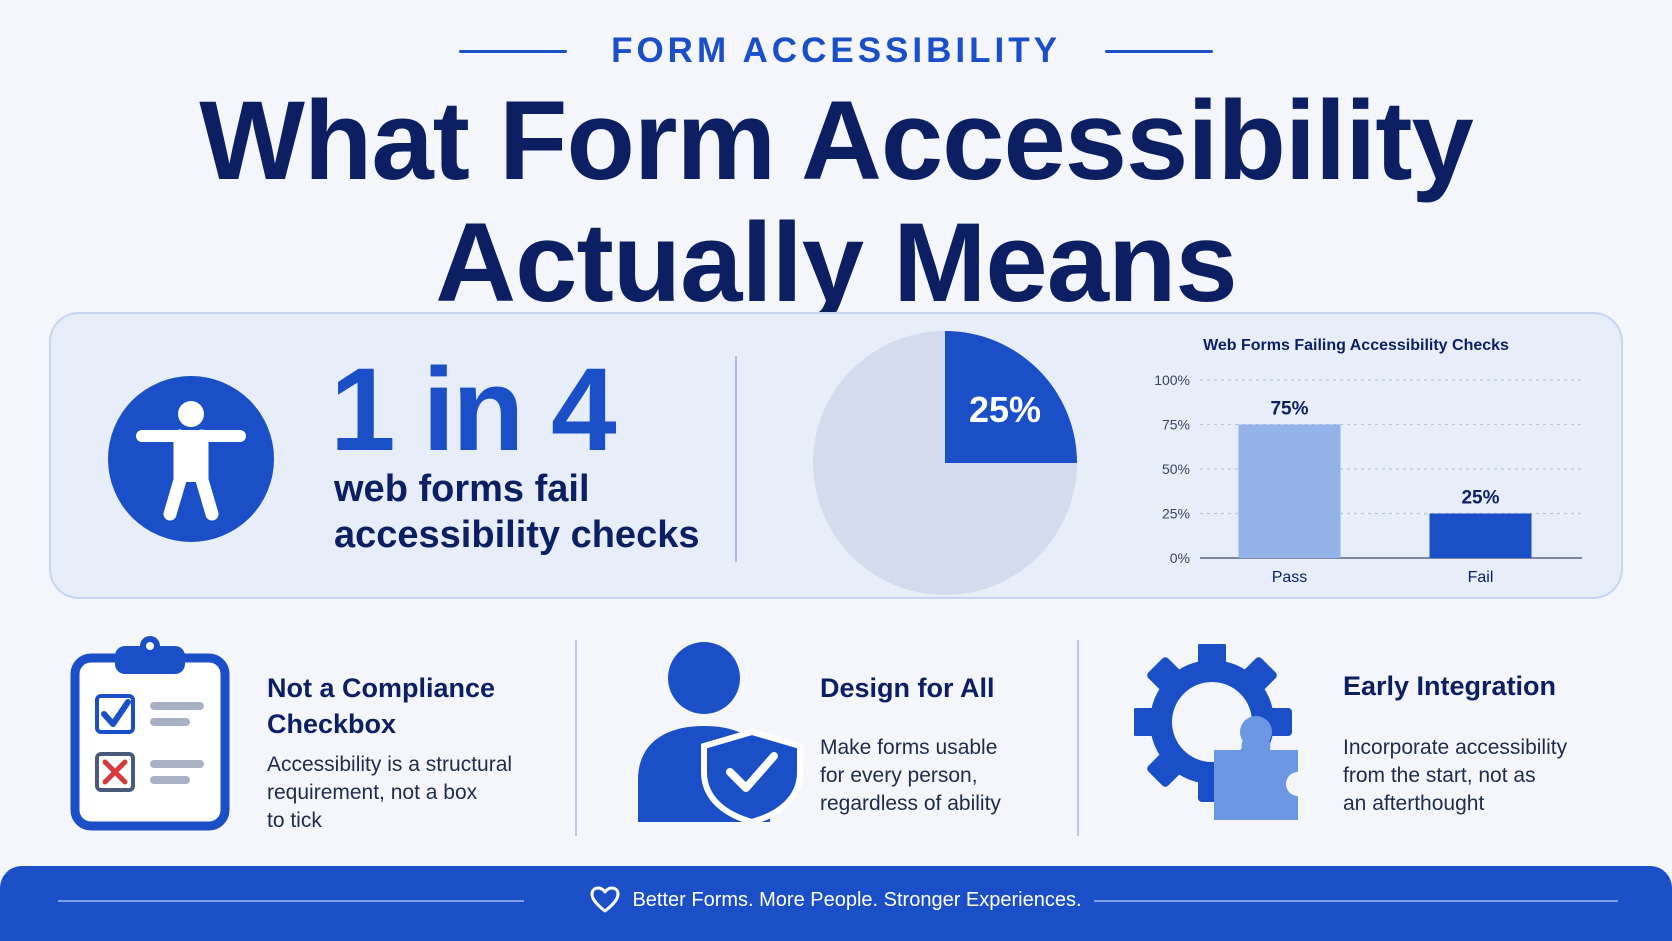 The image size is (1672, 941). I want to click on y-tick-label: 25%, so click(1176, 514).